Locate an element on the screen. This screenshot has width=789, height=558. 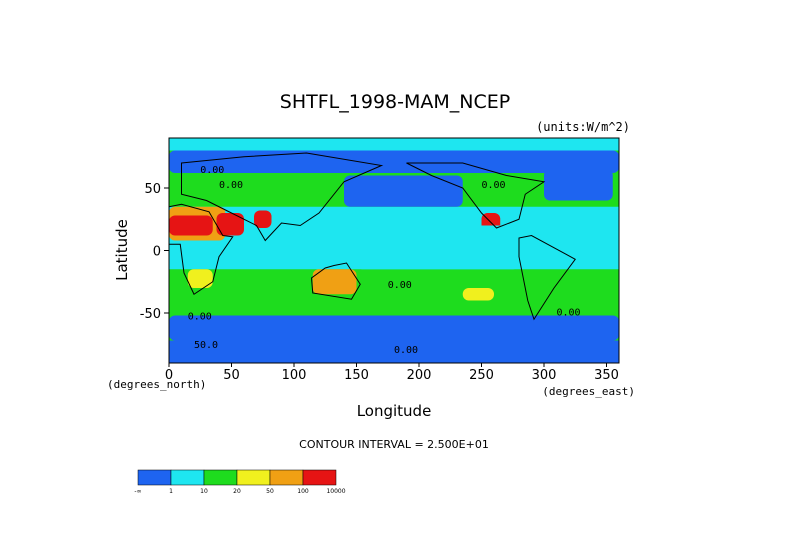
contour-label: 50.0 is located at coordinates (206, 345).